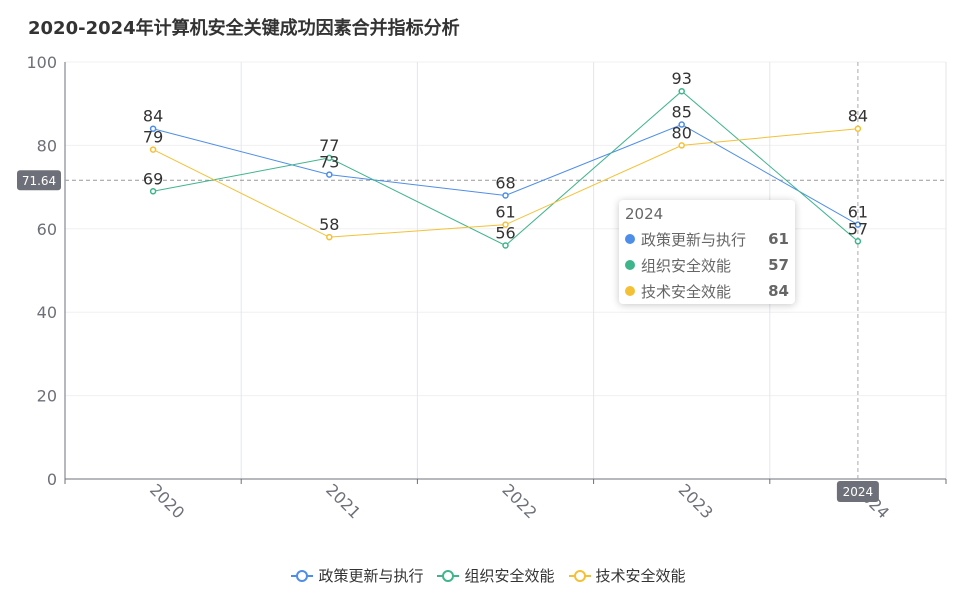 Image resolution: width=977 pixels, height=597 pixels. What do you see at coordinates (329, 224) in the screenshot?
I see `data-label: 58` at bounding box center [329, 224].